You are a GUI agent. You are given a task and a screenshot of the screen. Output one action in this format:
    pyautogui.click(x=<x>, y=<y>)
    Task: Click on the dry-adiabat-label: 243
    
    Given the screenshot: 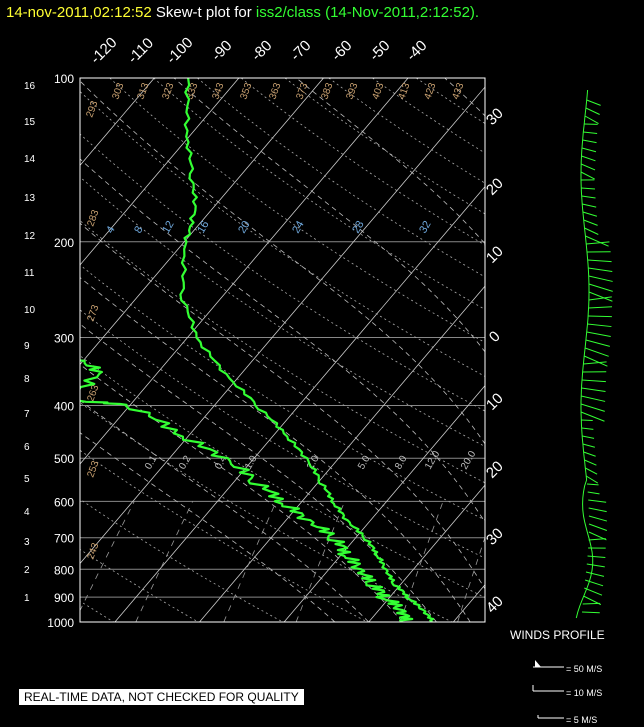 What is the action you would take?
    pyautogui.click(x=93, y=551)
    